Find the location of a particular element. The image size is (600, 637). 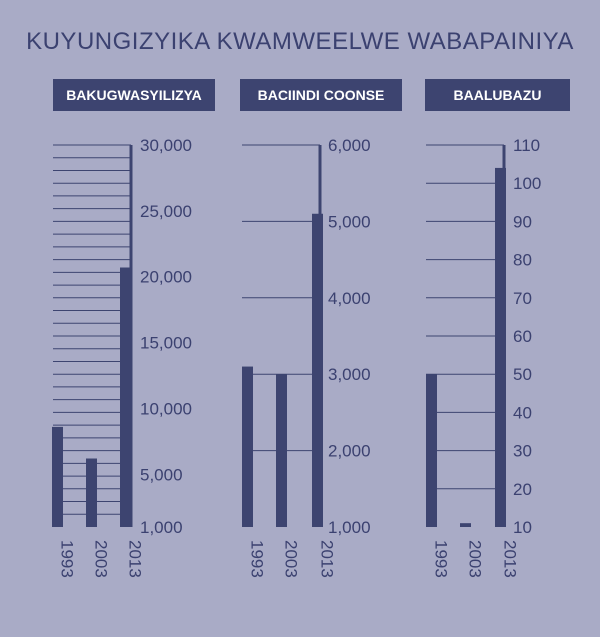

y-tick-label: 2,000 is located at coordinates (349, 451).